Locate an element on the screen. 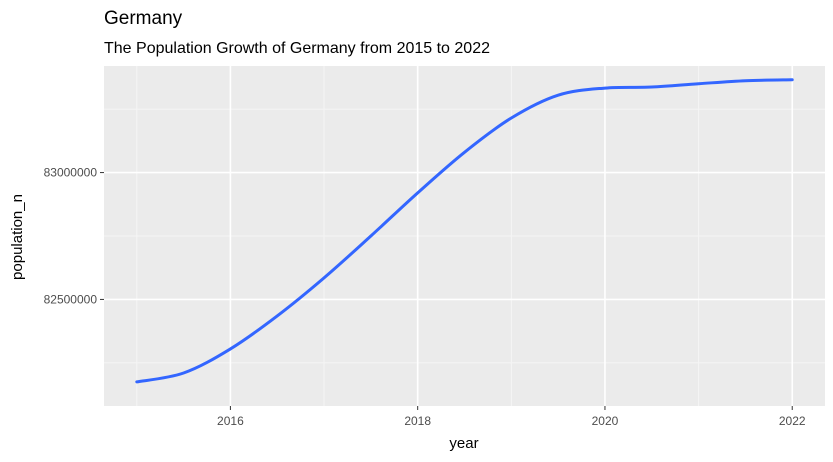  x-tick-label: 2022 is located at coordinates (792, 421).